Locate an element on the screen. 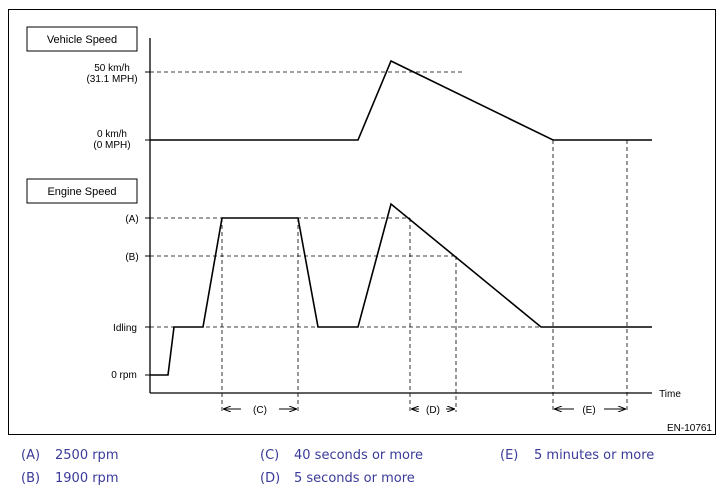 The image size is (727, 494). legend-text: 2500 rpm is located at coordinates (87, 455).